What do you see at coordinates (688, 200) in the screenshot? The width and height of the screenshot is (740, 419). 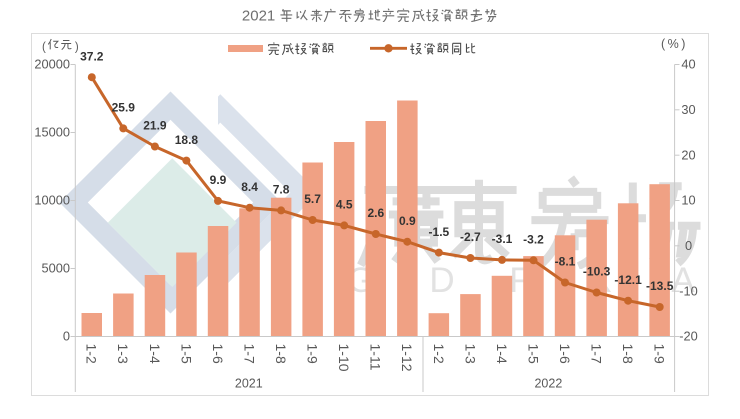 I see `svg-text: 10` at bounding box center [688, 200].